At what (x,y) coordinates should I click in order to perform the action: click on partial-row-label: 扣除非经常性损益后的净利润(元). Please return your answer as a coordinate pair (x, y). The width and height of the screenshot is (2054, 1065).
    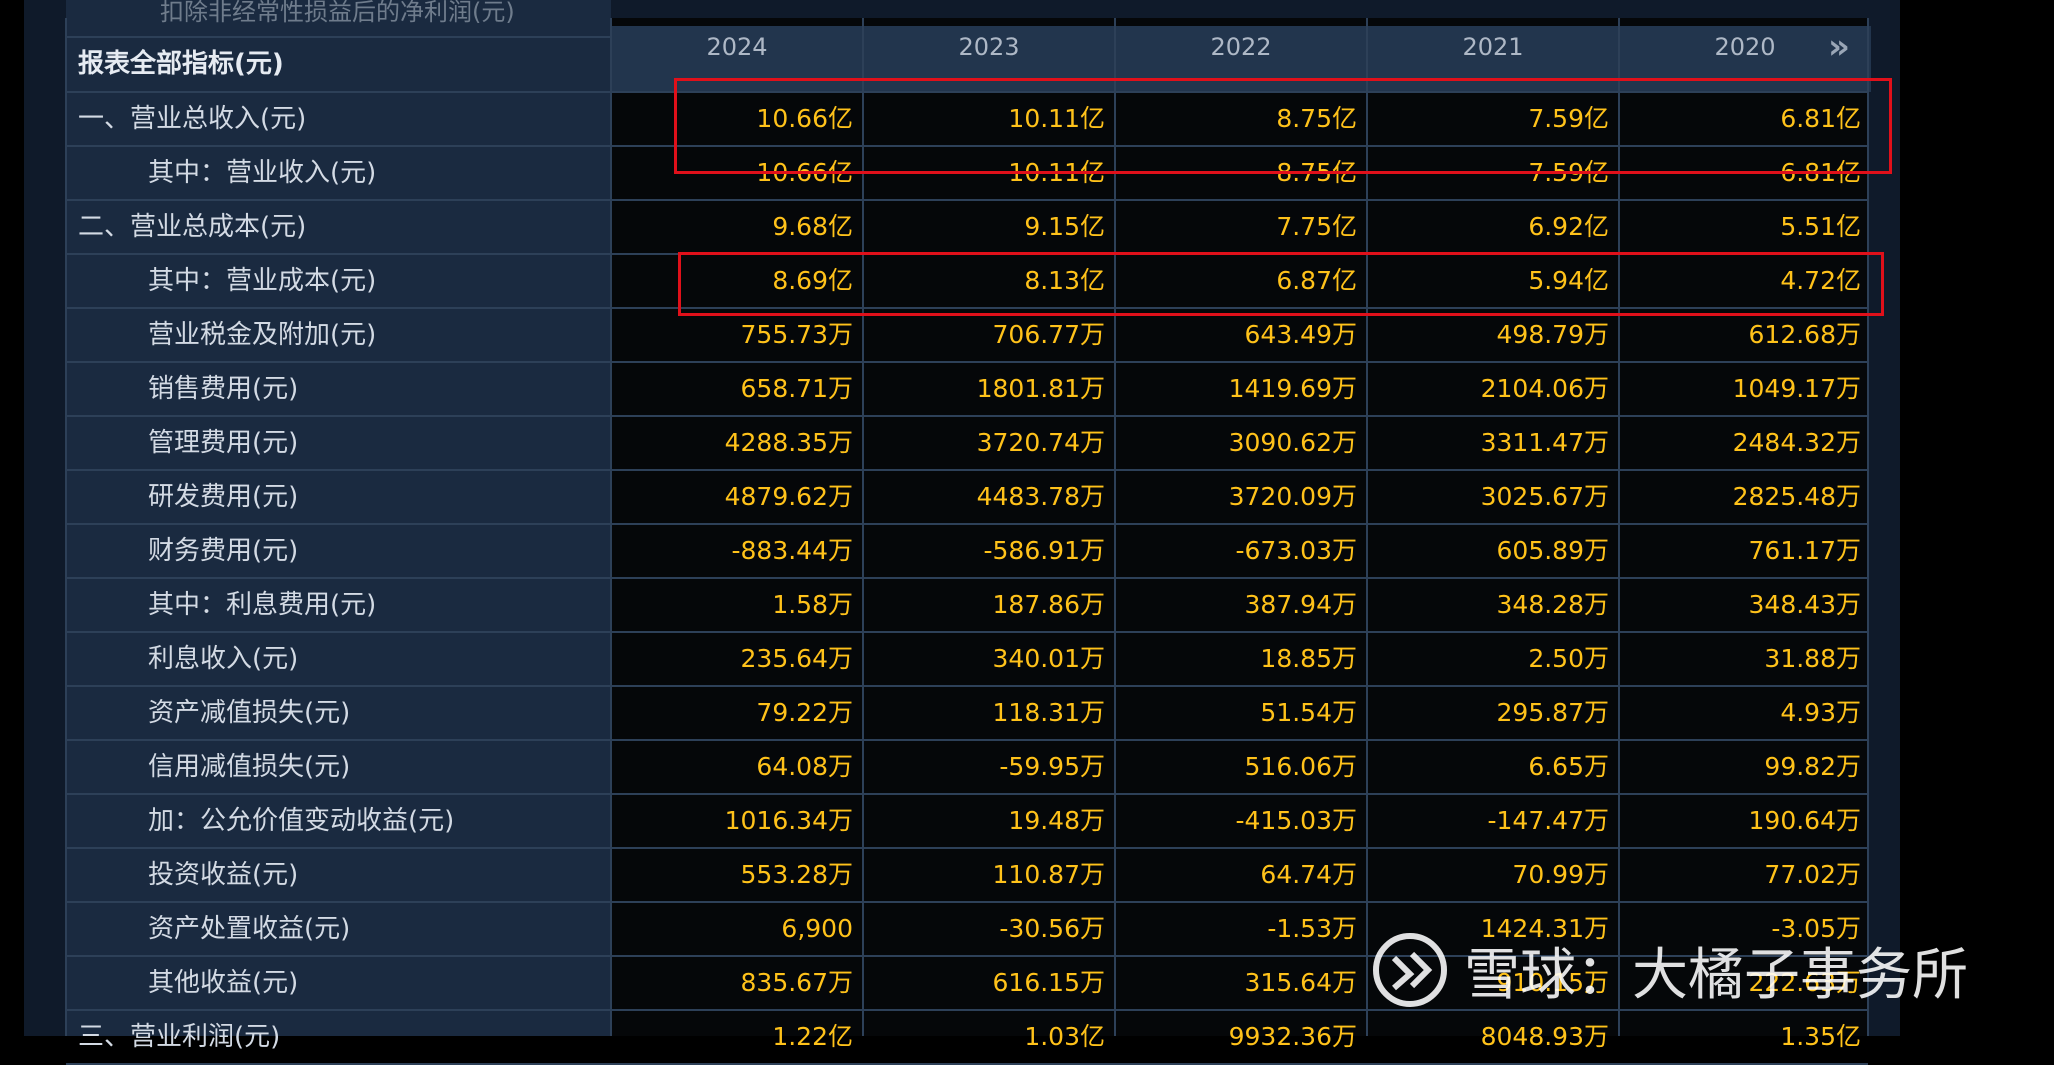
    Looking at the image, I should click on (337, 12).